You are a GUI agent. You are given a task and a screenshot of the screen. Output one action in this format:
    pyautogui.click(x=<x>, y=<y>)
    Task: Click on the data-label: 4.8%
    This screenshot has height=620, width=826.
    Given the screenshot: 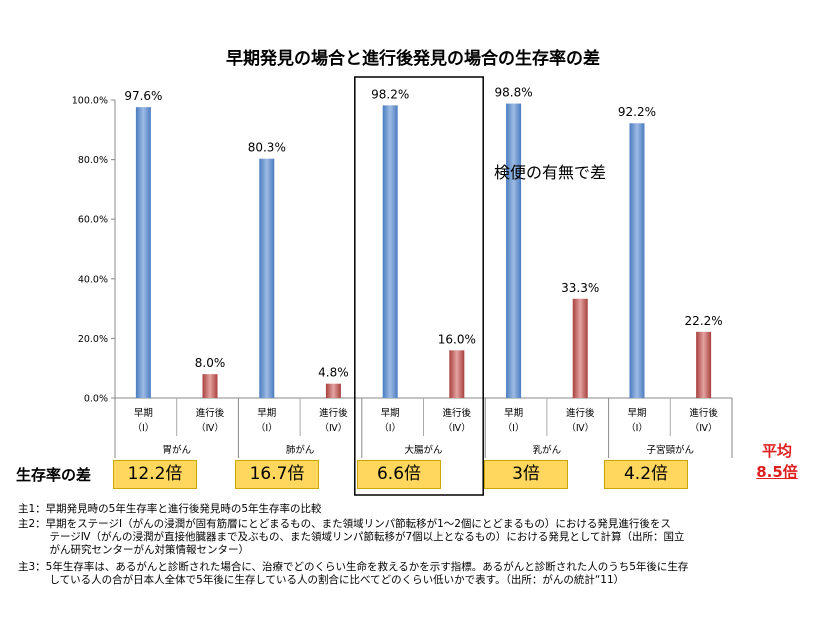 What is the action you would take?
    pyautogui.click(x=333, y=373)
    